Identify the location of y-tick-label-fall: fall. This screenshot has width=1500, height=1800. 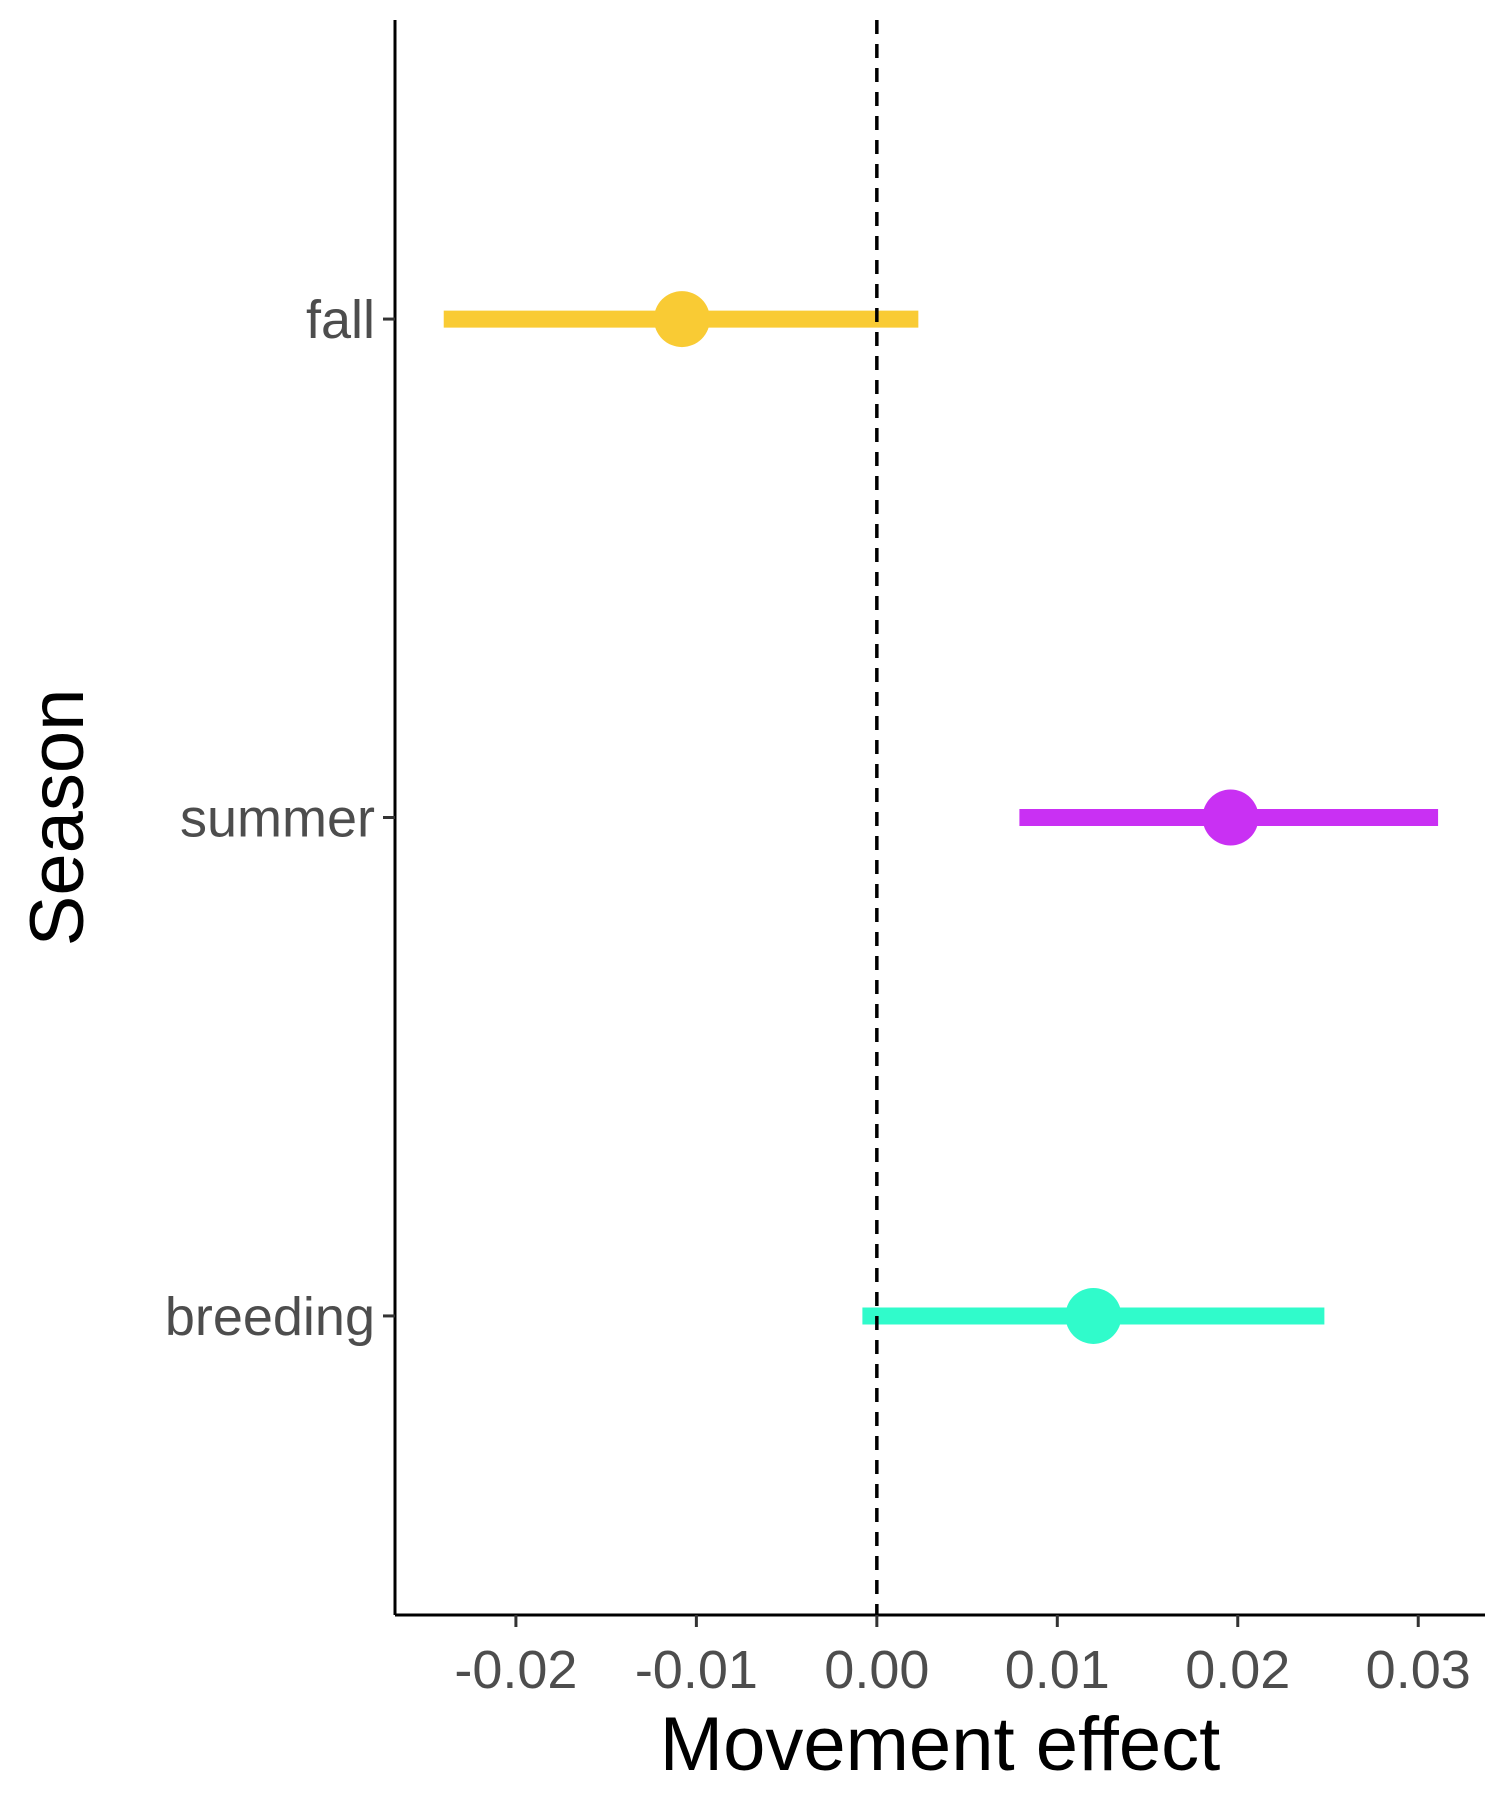
(340, 320).